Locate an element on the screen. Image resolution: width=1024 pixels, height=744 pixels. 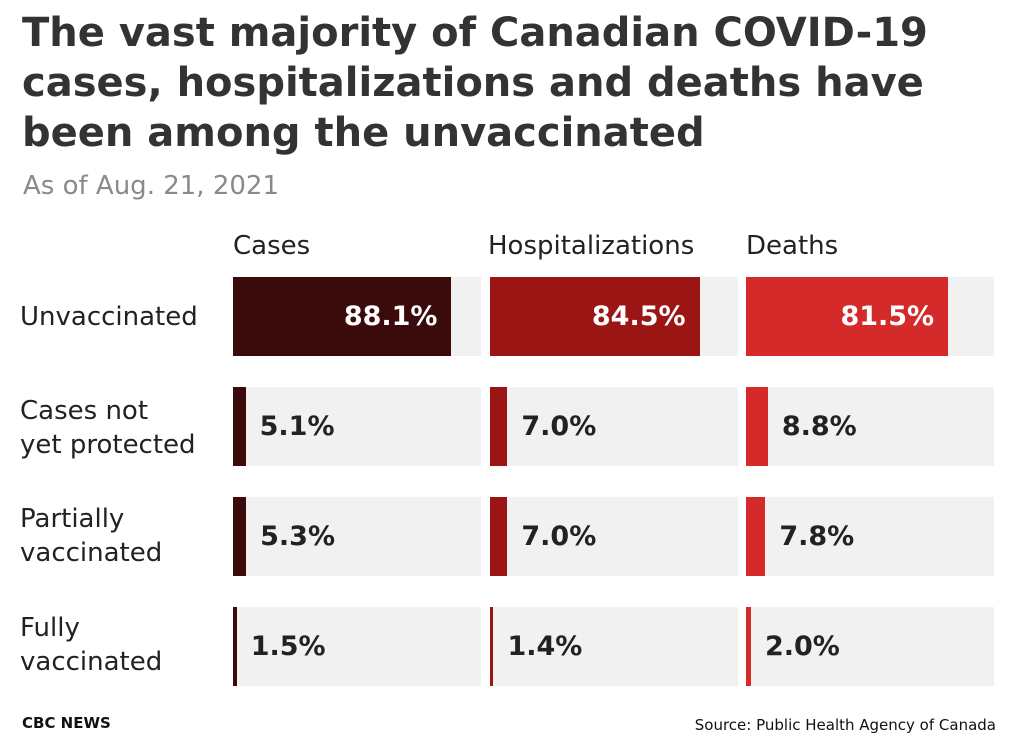
bar-deaths-unvaccinated is located at coordinates (847, 316).